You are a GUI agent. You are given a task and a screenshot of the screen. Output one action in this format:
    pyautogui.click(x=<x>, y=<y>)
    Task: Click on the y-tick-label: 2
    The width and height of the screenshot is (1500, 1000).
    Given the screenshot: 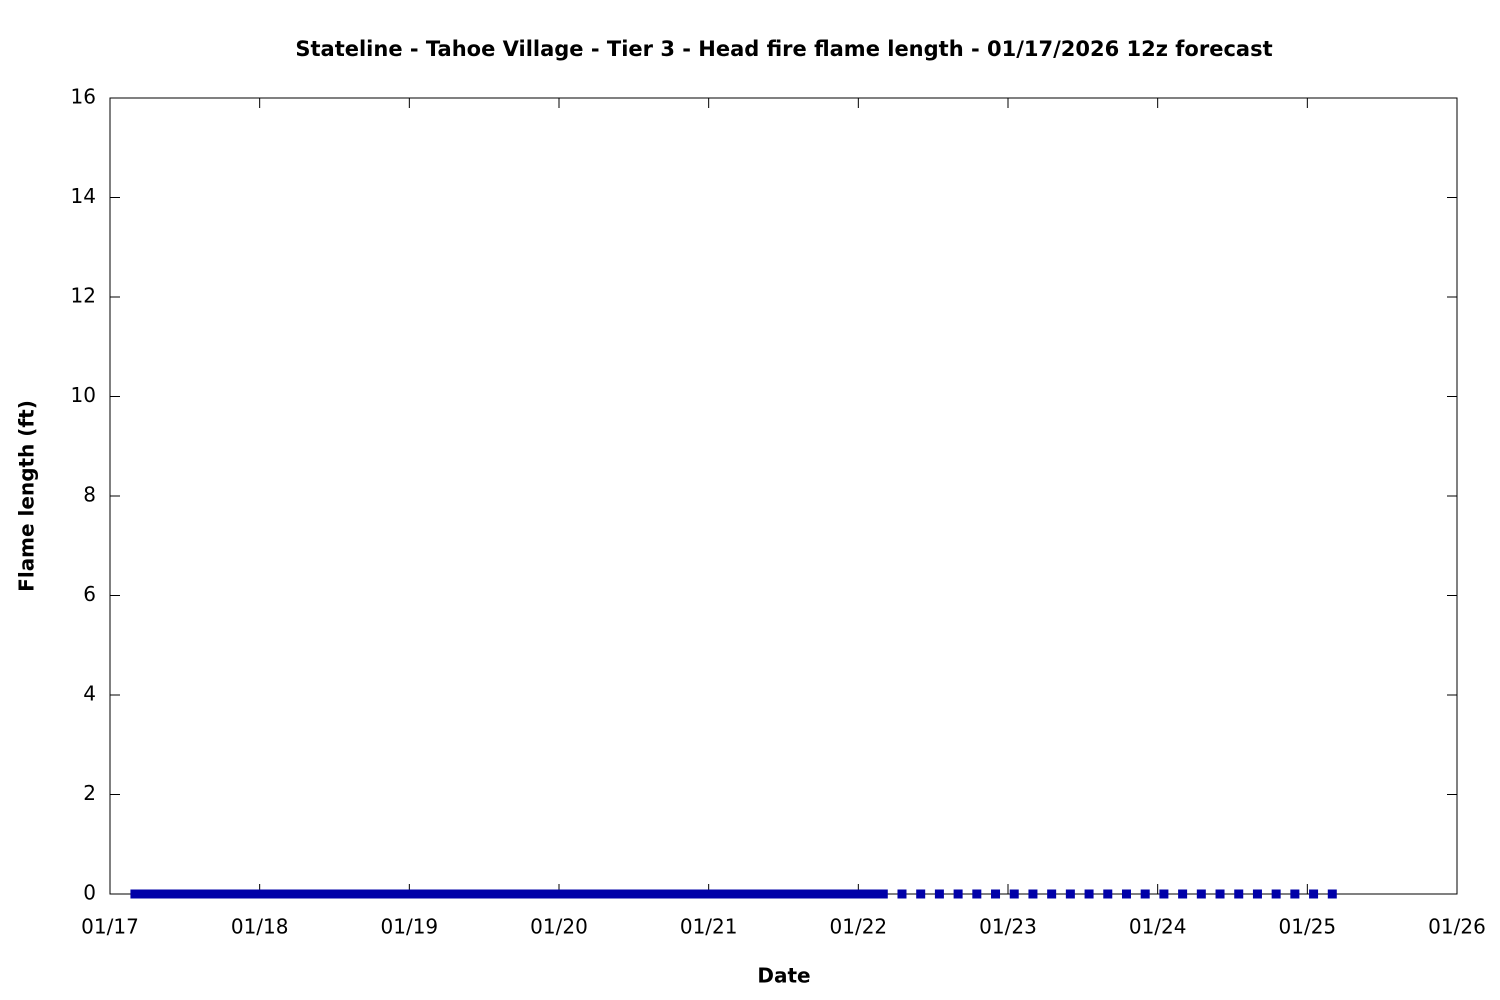 What is the action you would take?
    pyautogui.click(x=89, y=793)
    